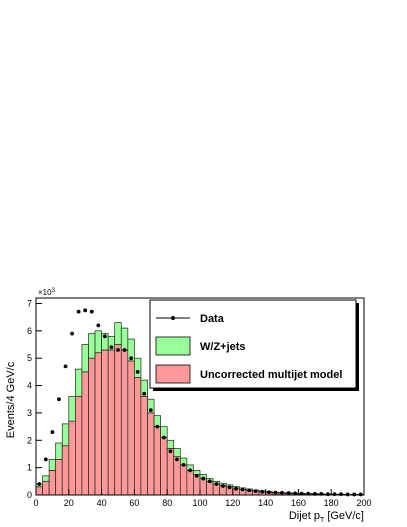  Describe the element at coordinates (223, 347) in the screenshot. I see `legend-label: W/Z+jets` at that location.